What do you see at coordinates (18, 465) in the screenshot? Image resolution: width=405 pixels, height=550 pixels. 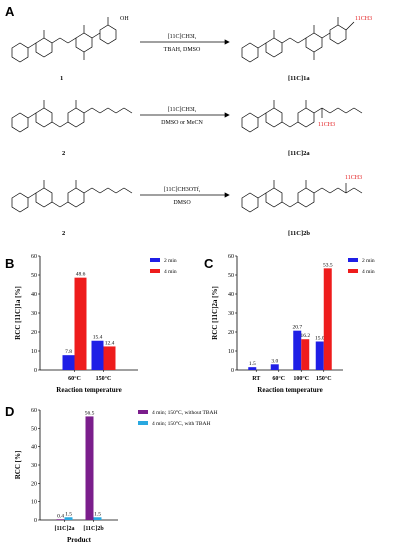 I see `y-axis-label: RCC [%]` at bounding box center [18, 465].